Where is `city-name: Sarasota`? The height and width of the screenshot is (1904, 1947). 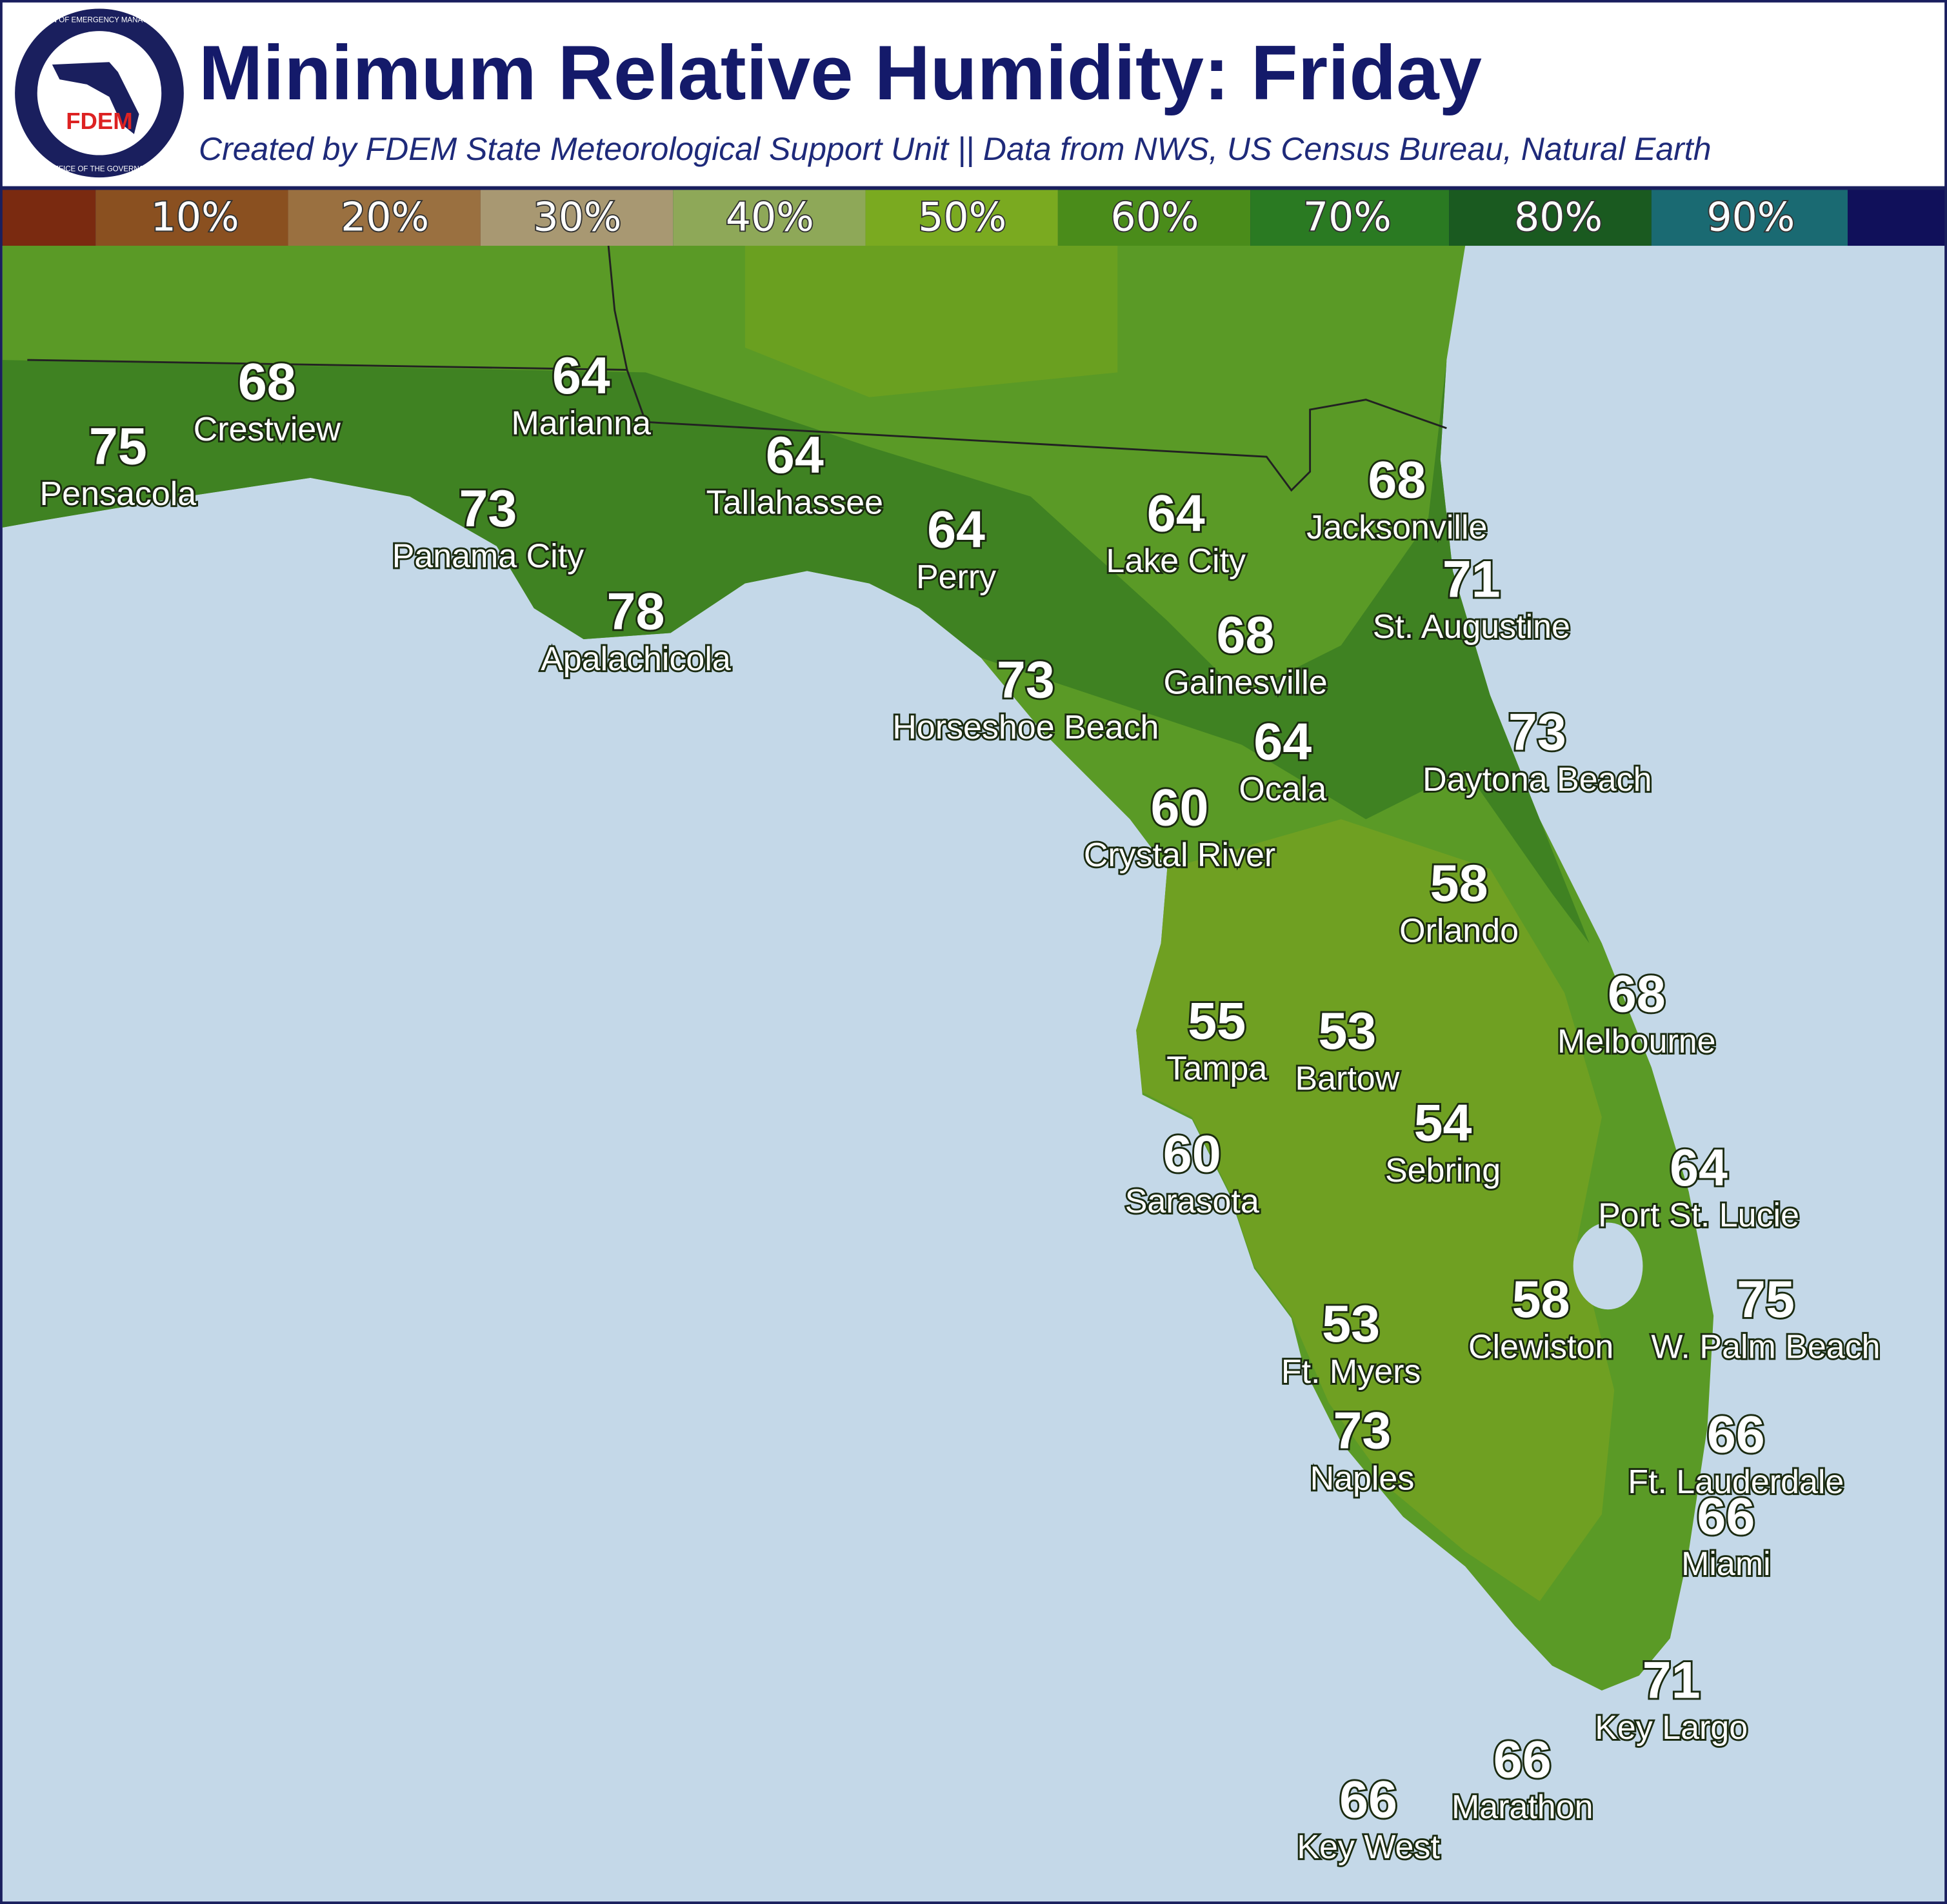 city-name: Sarasota is located at coordinates (1192, 1201).